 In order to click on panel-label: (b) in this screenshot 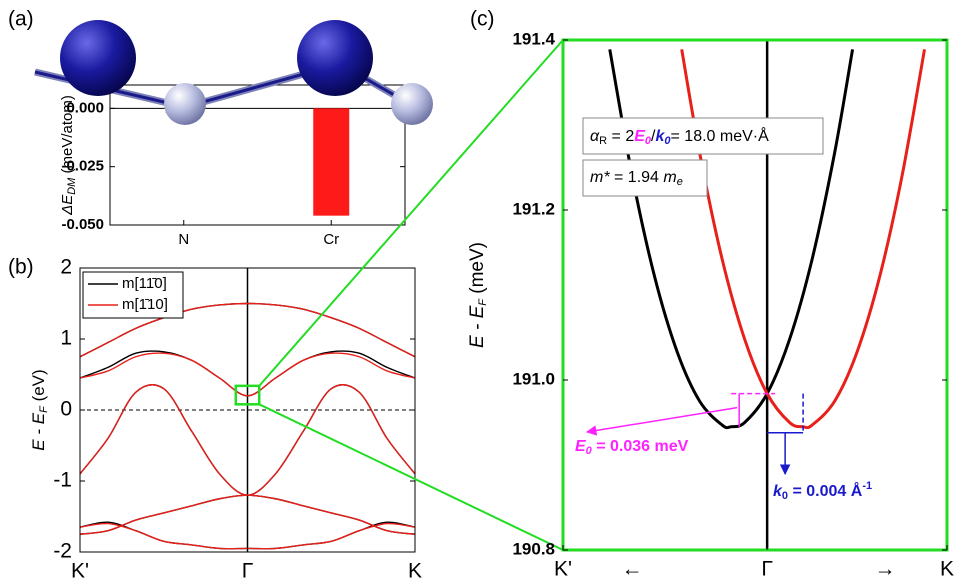, I will do `click(21, 267)`.